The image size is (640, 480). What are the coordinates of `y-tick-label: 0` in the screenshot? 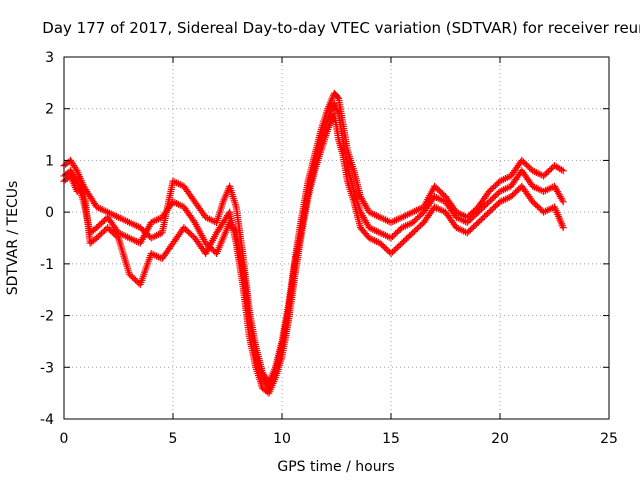 It's located at (49, 213).